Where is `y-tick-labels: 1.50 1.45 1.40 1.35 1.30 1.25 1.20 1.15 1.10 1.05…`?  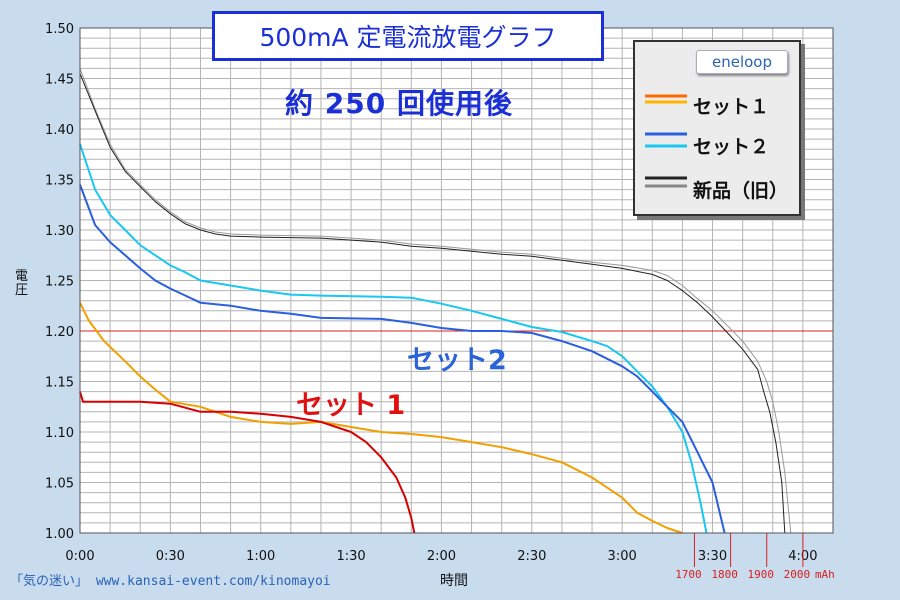 y-tick-labels: 1.50 1.45 1.40 1.35 1.30 1.25 1.20 1.15 1.10 1.05… is located at coordinates (59, 282).